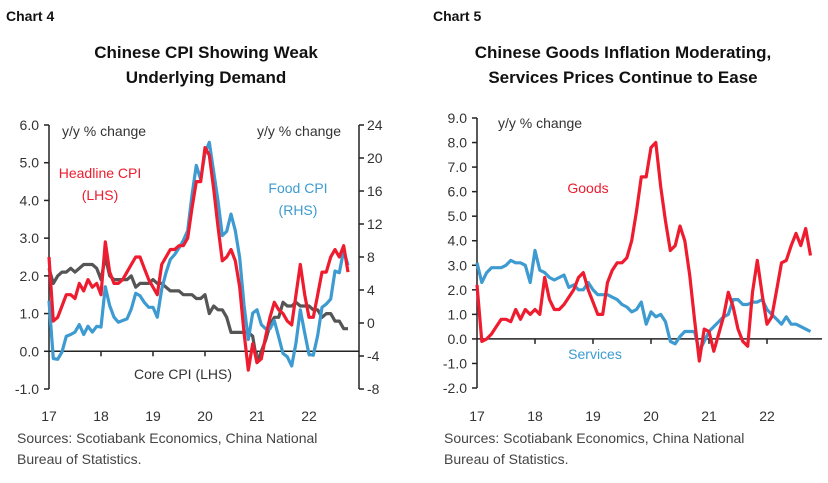 Image resolution: width=828 pixels, height=483 pixels. What do you see at coordinates (458, 167) in the screenshot?
I see `left-y-tick-label: 7.0` at bounding box center [458, 167].